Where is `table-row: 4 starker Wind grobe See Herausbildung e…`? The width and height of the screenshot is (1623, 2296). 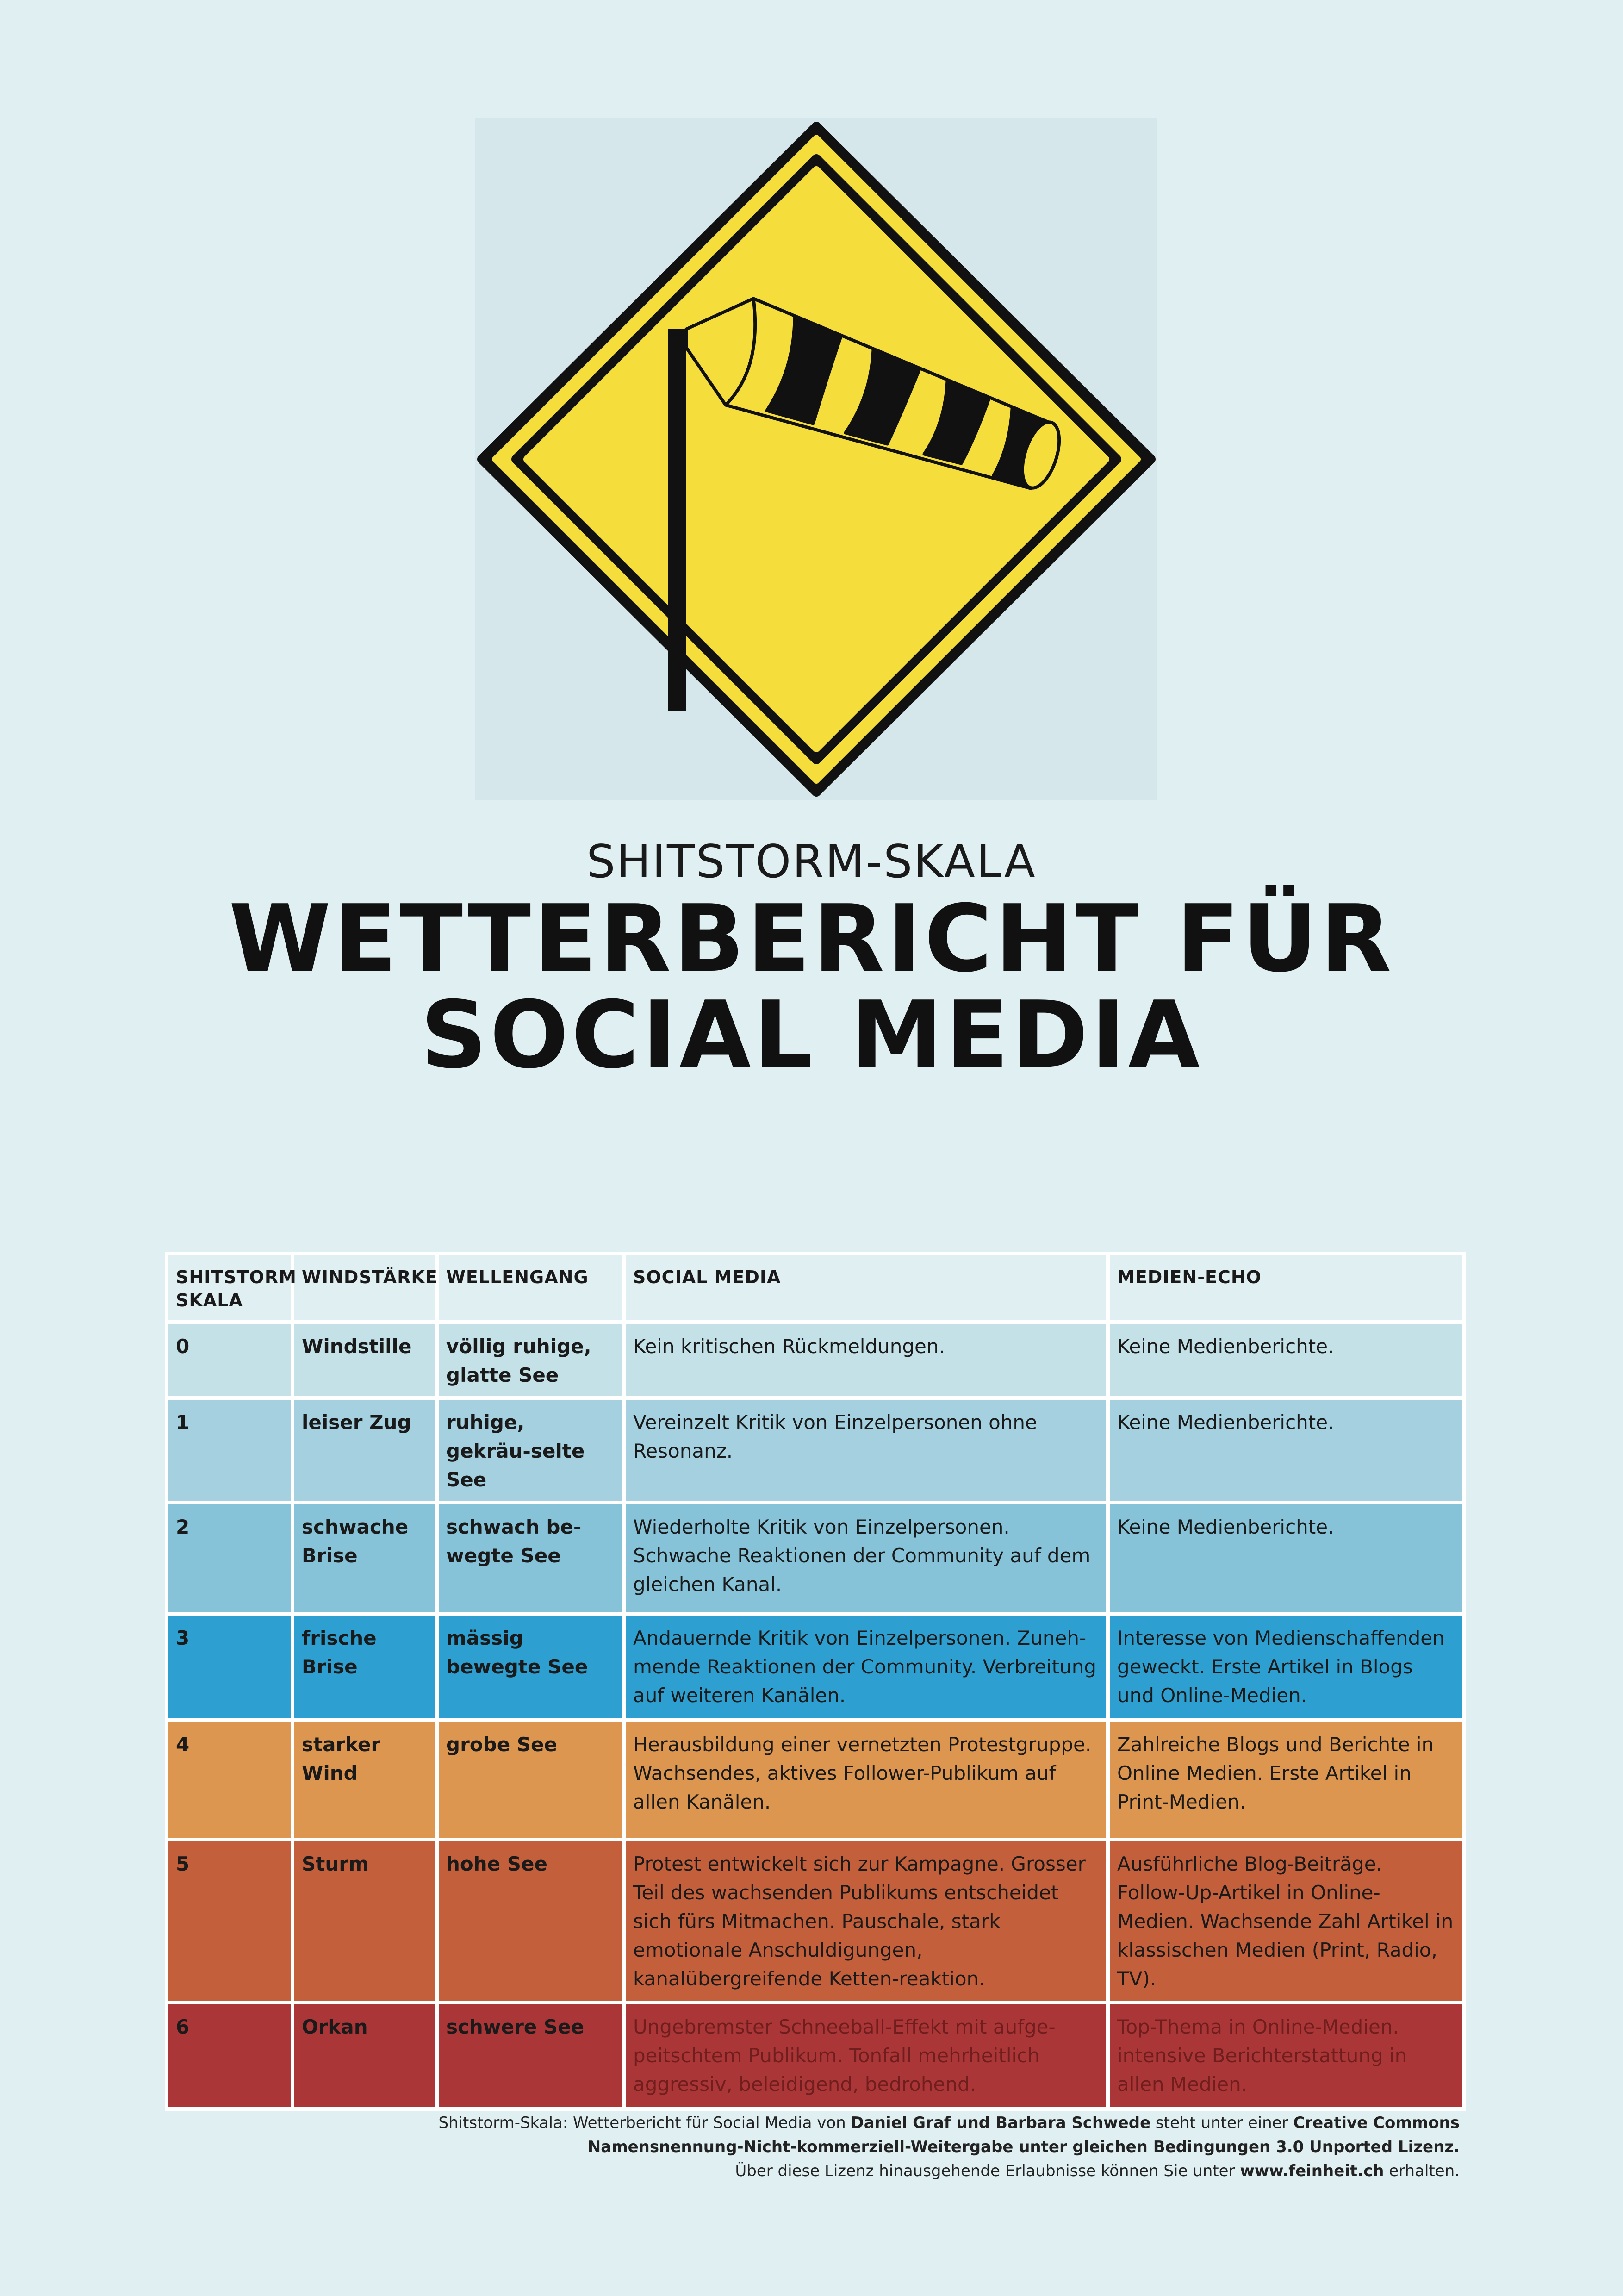
table-row: 4 starker Wind grobe See Herausbildung e… is located at coordinates (815, 1779).